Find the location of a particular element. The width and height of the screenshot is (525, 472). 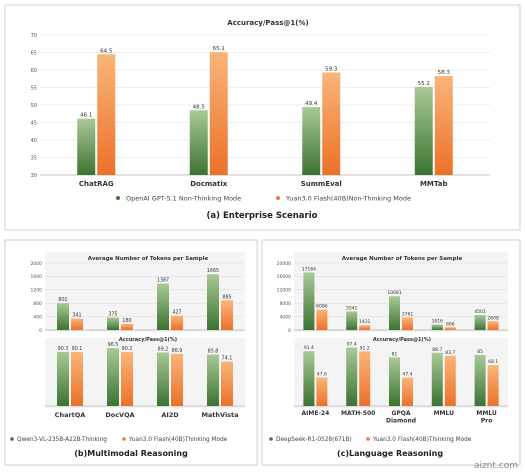

chart-a-bar-s0-c2 is located at coordinates (311, 141).